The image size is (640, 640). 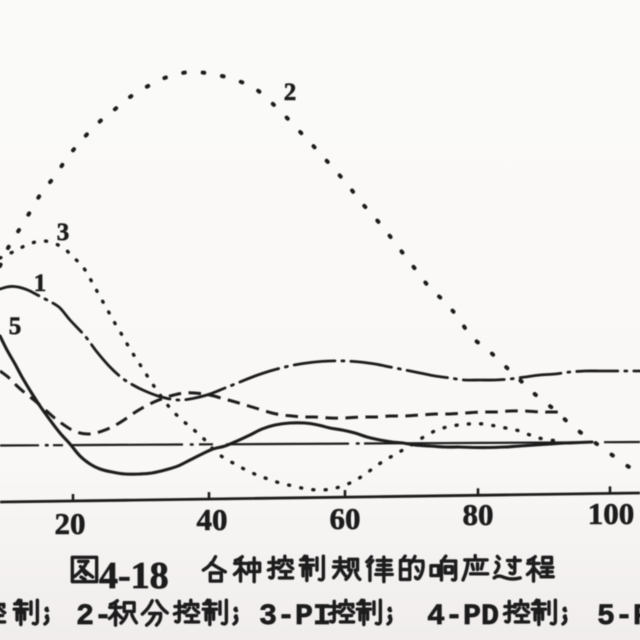 What do you see at coordinates (345, 518) in the screenshot?
I see `svg-text: 60` at bounding box center [345, 518].